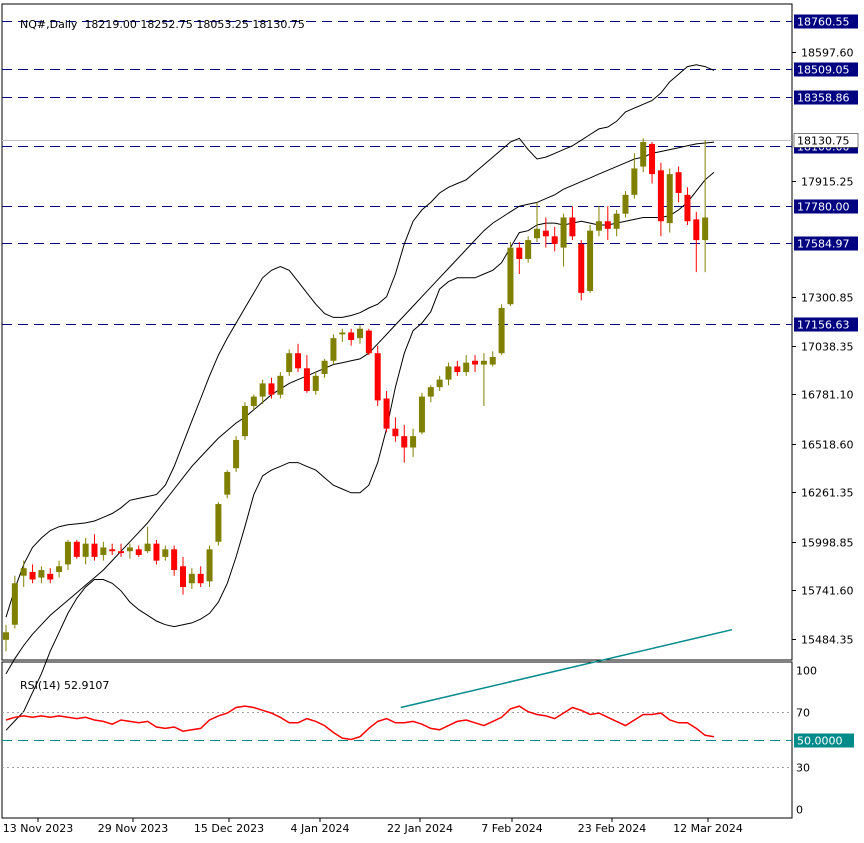 The image size is (864, 843). I want to click on rsi-tick-label: 100, so click(806, 671).